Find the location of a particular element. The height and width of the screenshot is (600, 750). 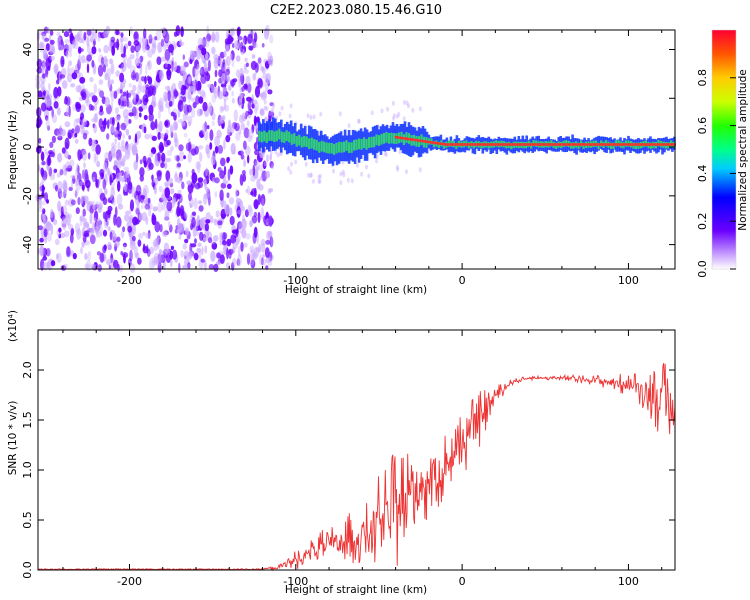

colorbar-tick-label: 0.2 is located at coordinates (702, 221).